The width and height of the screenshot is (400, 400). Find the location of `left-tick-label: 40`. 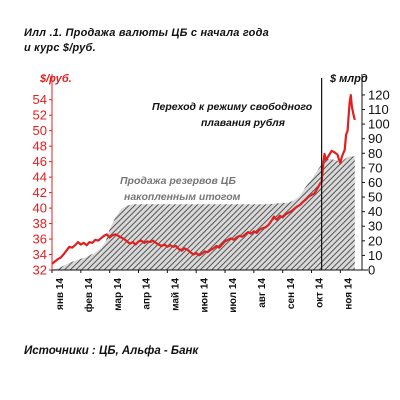

left-tick-label: 40 is located at coordinates (40, 208).